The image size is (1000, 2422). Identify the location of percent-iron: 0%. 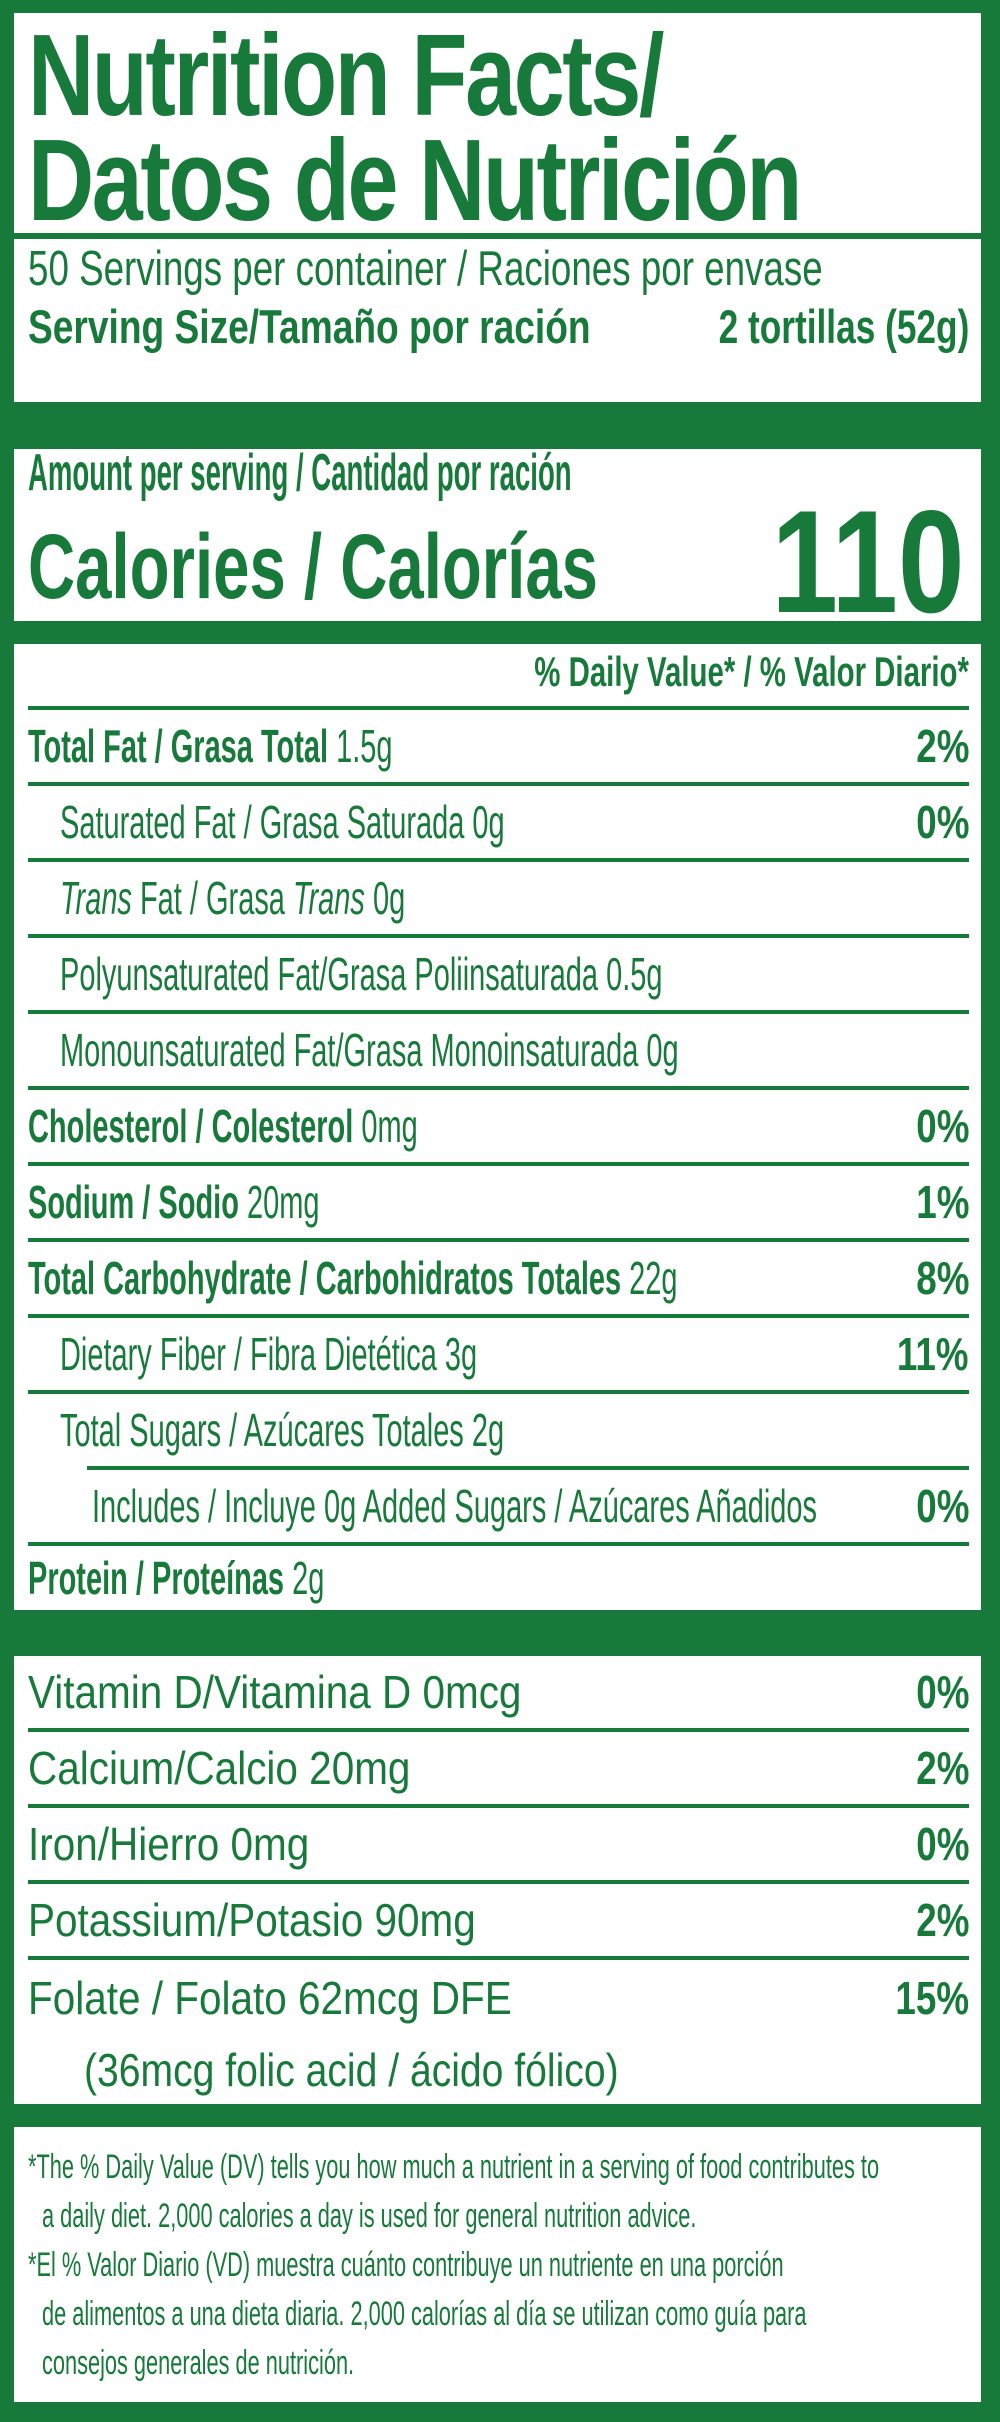
(942, 1844).